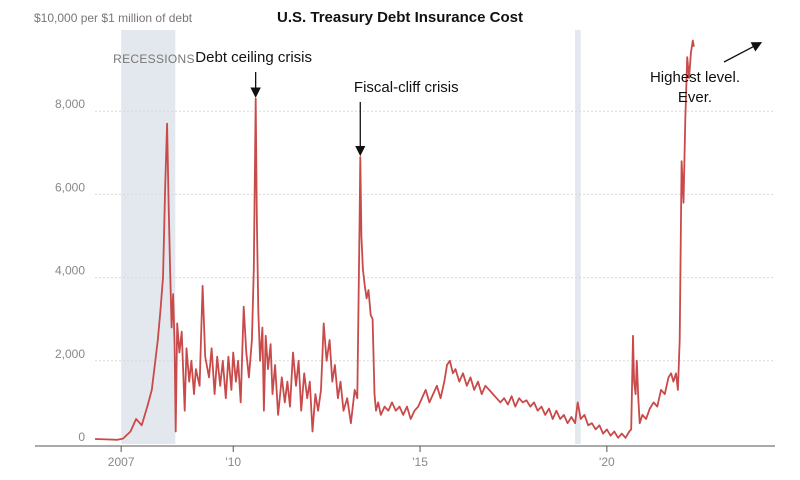 The width and height of the screenshot is (800, 480). I want to click on chart-title: U.S. Treasury Debt Insurance Cost, so click(400, 17).